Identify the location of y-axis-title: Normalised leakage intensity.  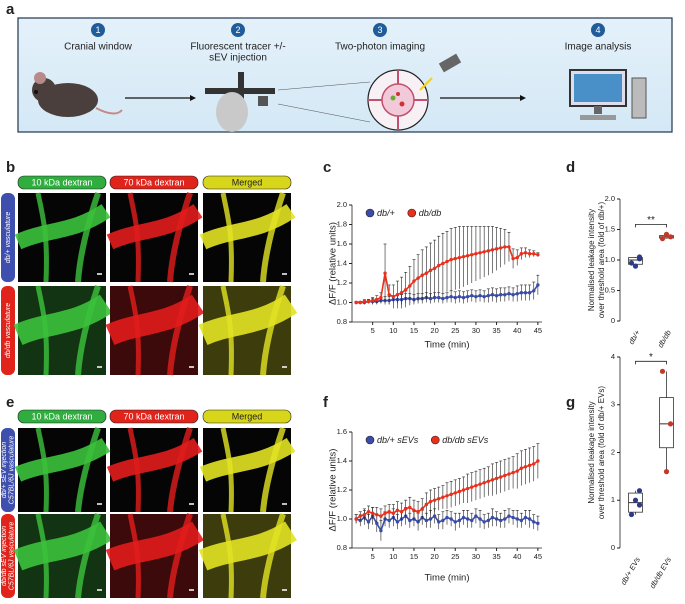
(591, 260).